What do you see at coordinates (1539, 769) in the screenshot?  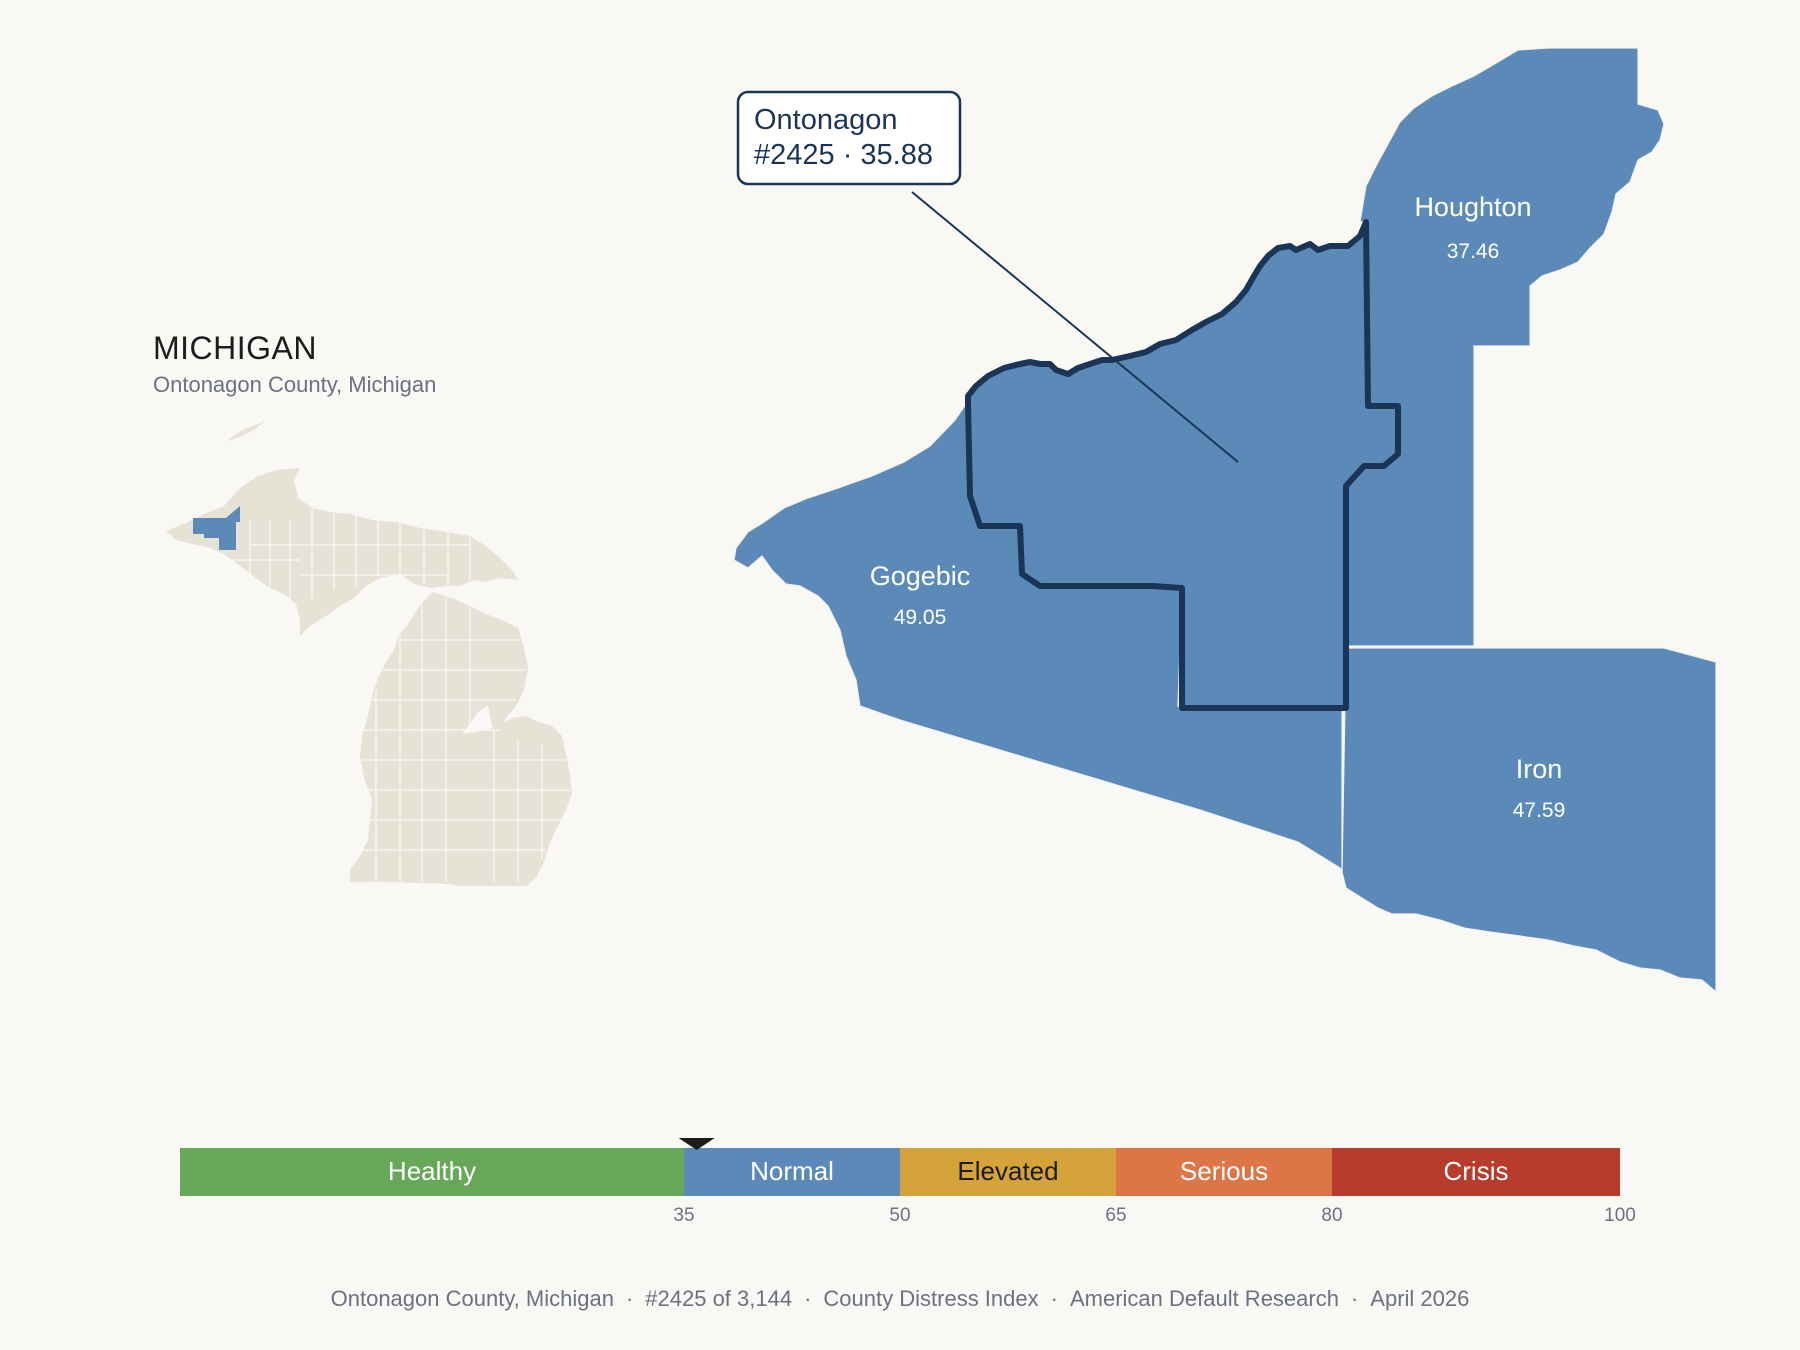 I see `county-label-iron: Iron` at bounding box center [1539, 769].